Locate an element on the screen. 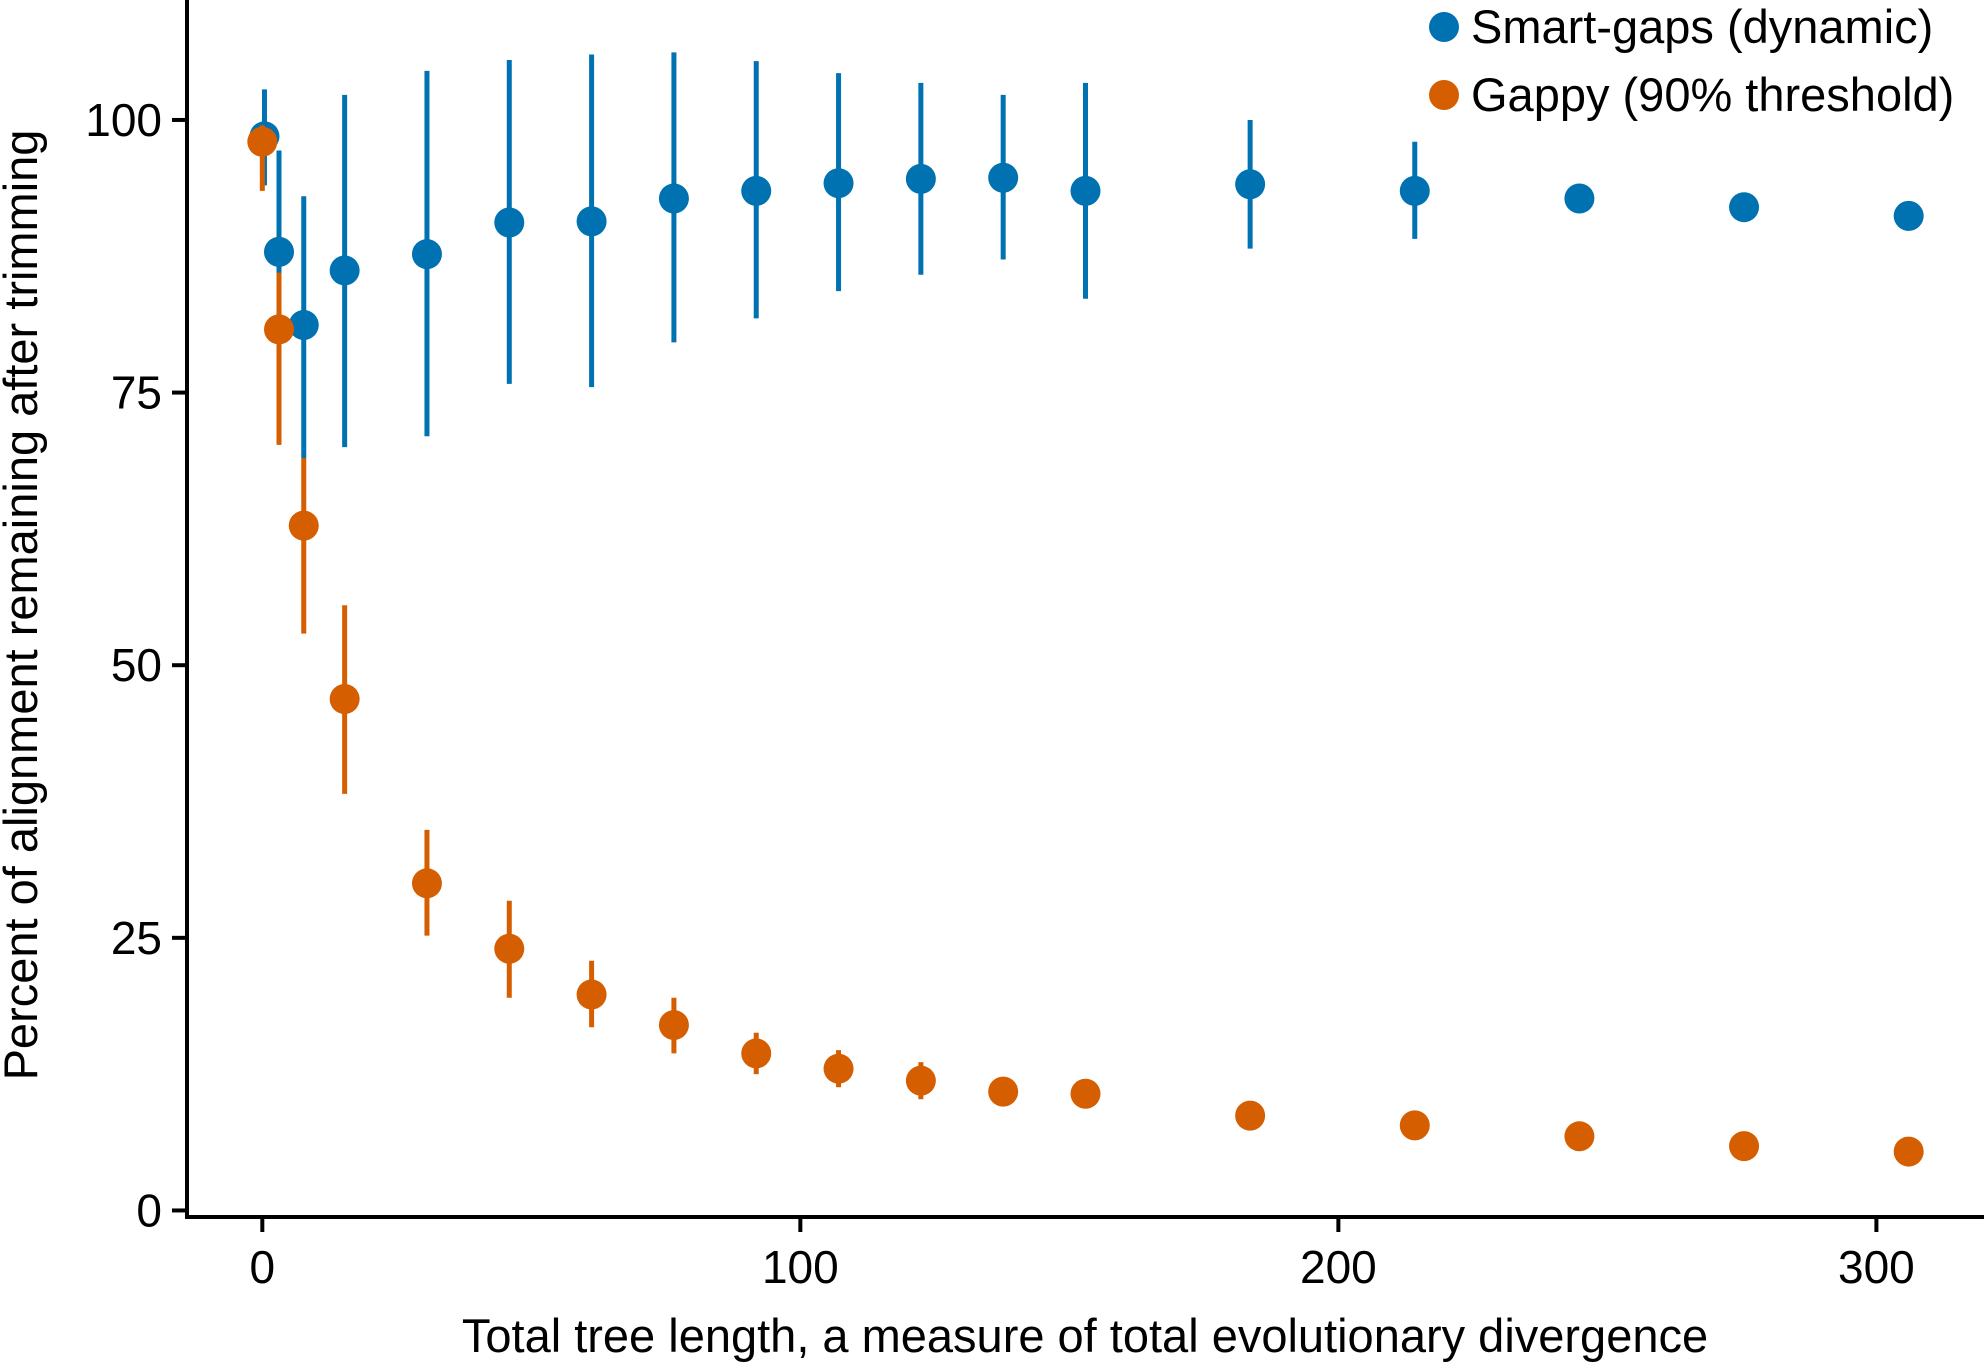  legend-label: Smart-gaps (dynamic) is located at coordinates (1702, 26).